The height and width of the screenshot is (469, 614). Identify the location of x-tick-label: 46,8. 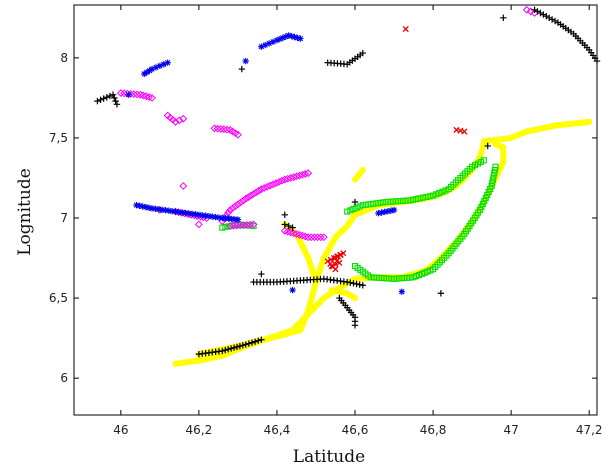
(433, 430).